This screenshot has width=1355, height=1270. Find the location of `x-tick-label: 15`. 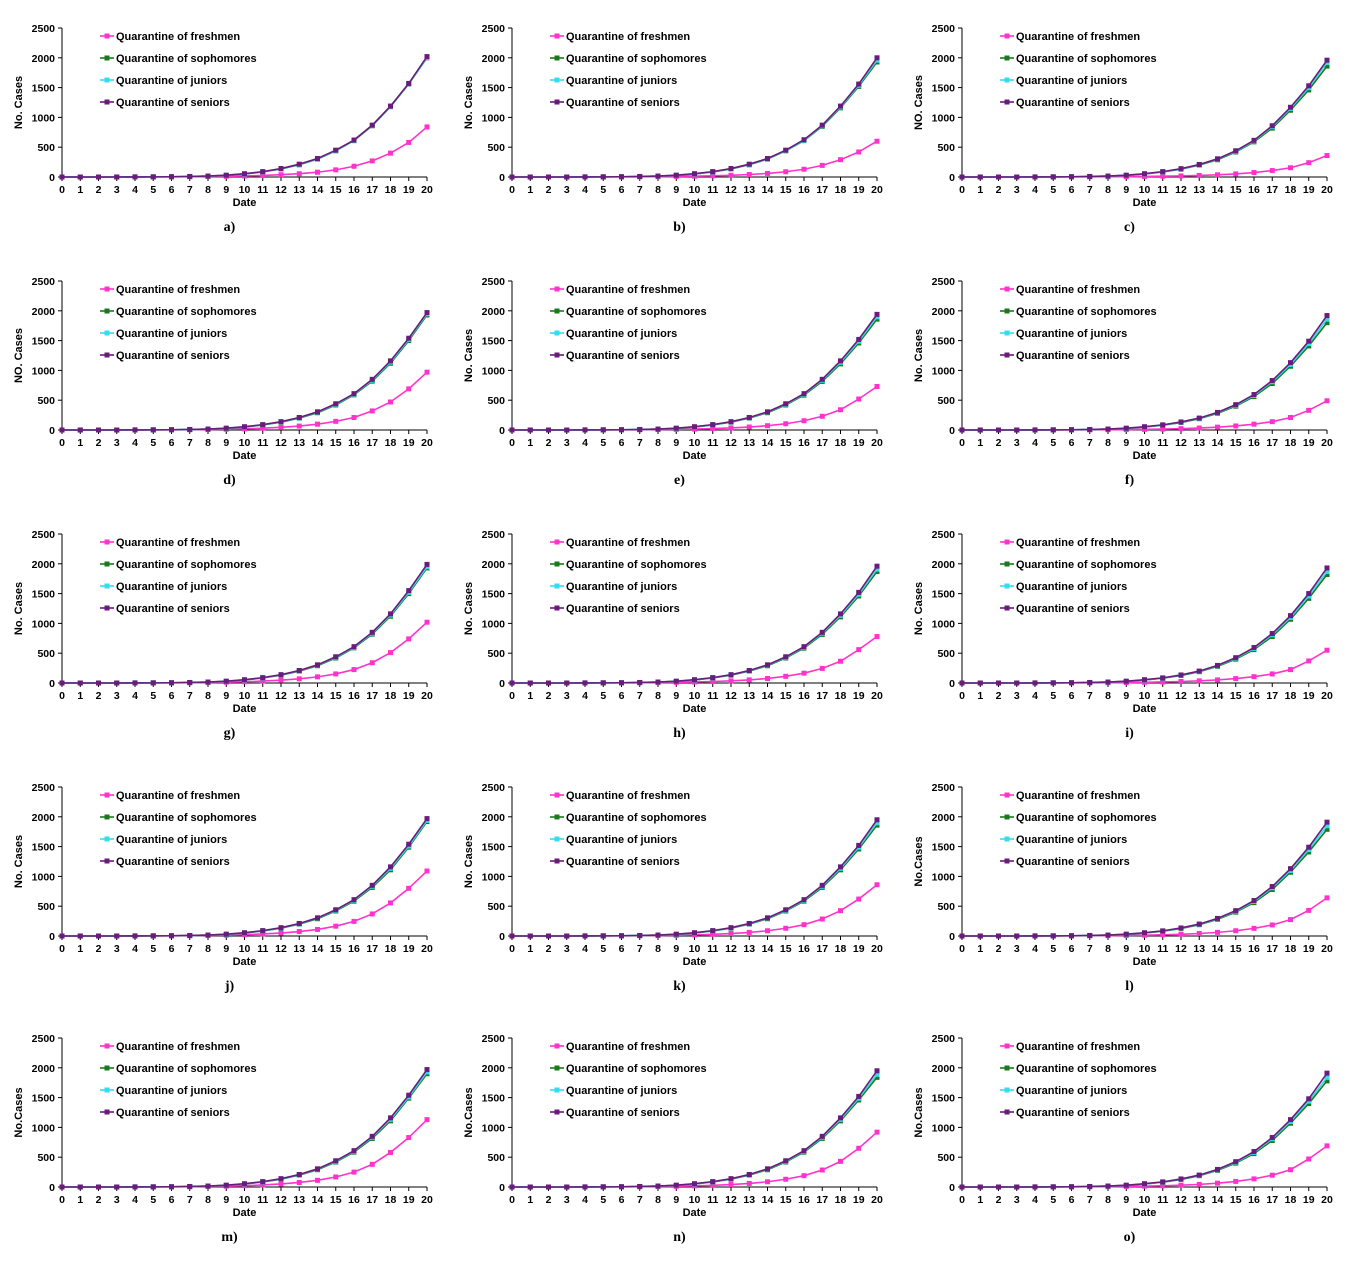

x-tick-label: 15 is located at coordinates (336, 190).